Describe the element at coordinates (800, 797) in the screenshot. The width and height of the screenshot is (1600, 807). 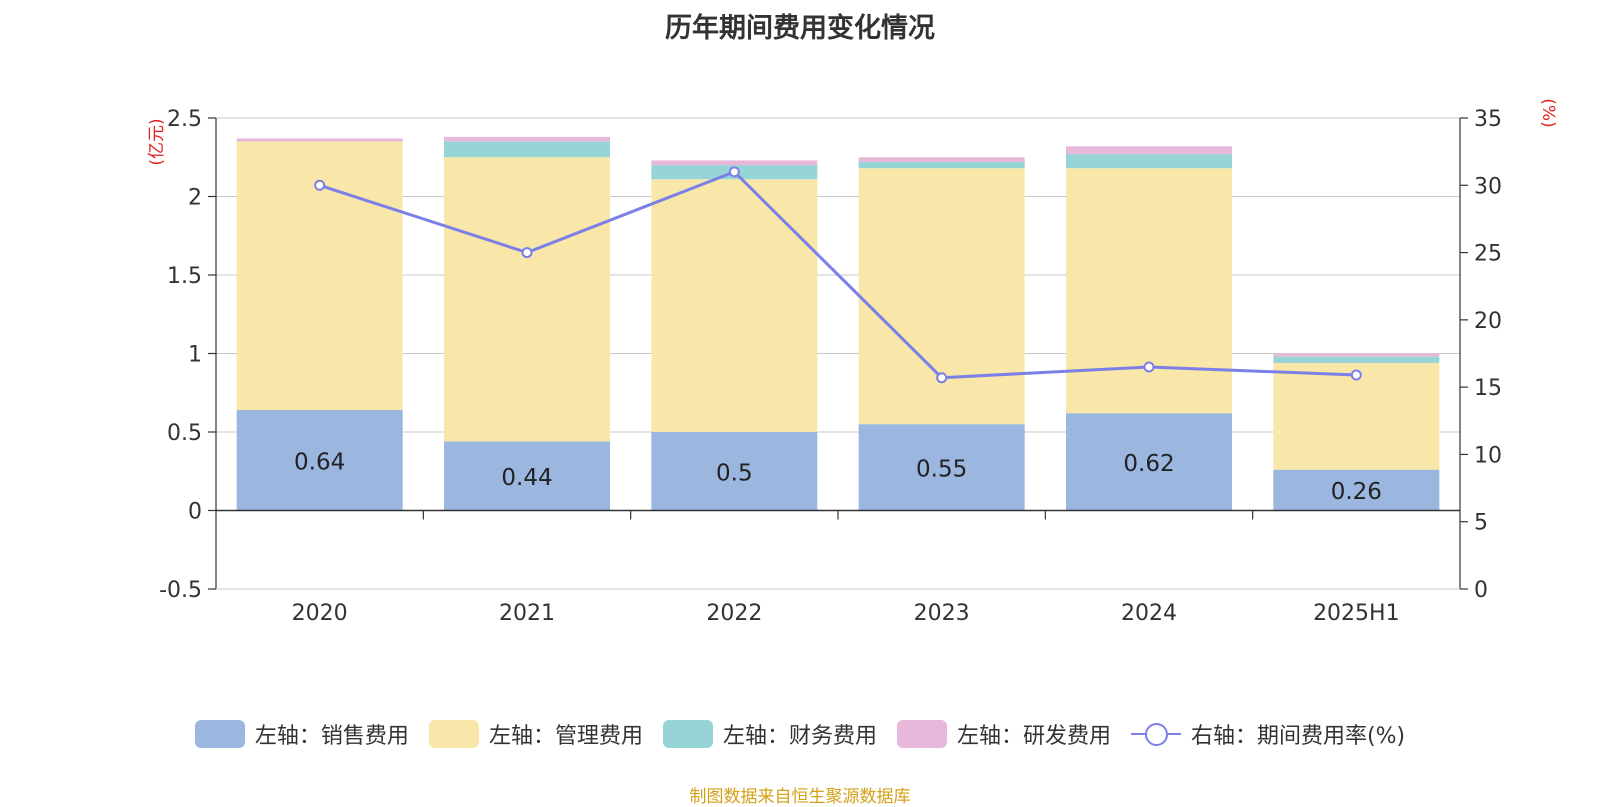
I see `source-note: 制图数据来自恒生聚源数据库` at that location.